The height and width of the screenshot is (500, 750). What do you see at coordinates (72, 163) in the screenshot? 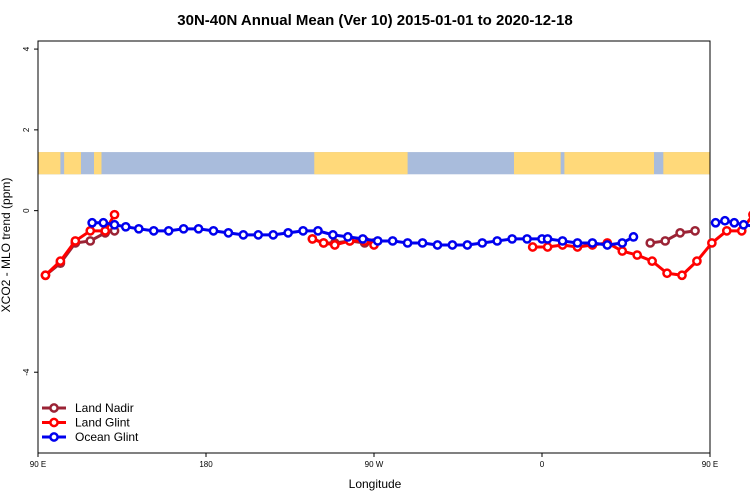
I see `map-land-korea` at bounding box center [72, 163].